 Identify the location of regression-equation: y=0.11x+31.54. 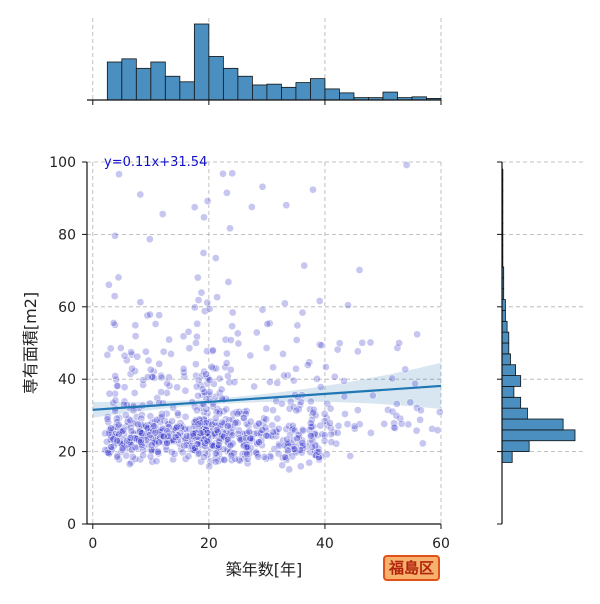
(155, 162).